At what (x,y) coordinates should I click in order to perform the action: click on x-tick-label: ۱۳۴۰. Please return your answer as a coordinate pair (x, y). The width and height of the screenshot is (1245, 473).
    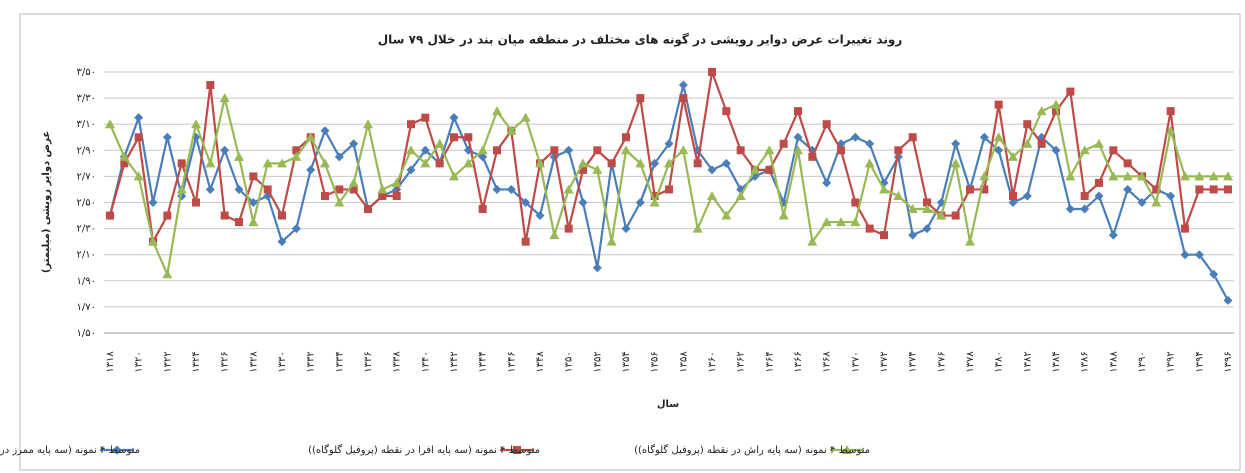
    Looking at the image, I should click on (425, 361).